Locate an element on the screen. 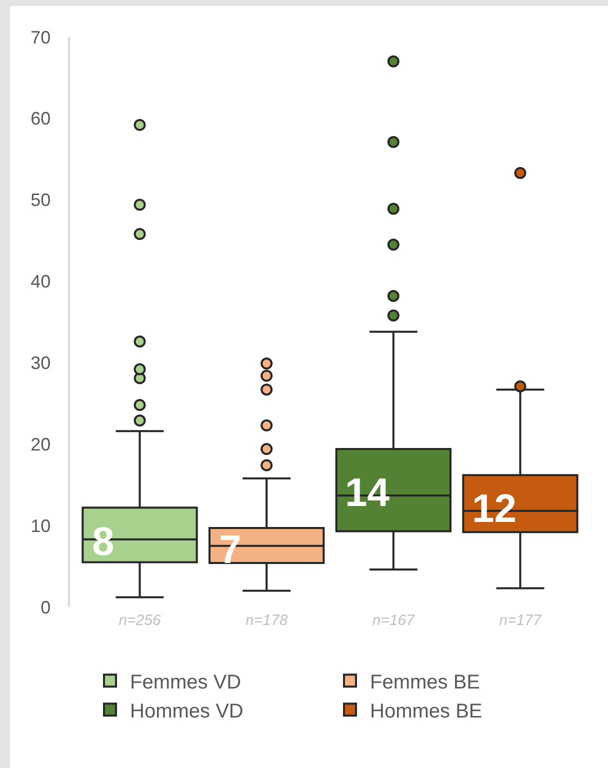 The height and width of the screenshot is (768, 608). x-tick-label: n=178 is located at coordinates (267, 620).